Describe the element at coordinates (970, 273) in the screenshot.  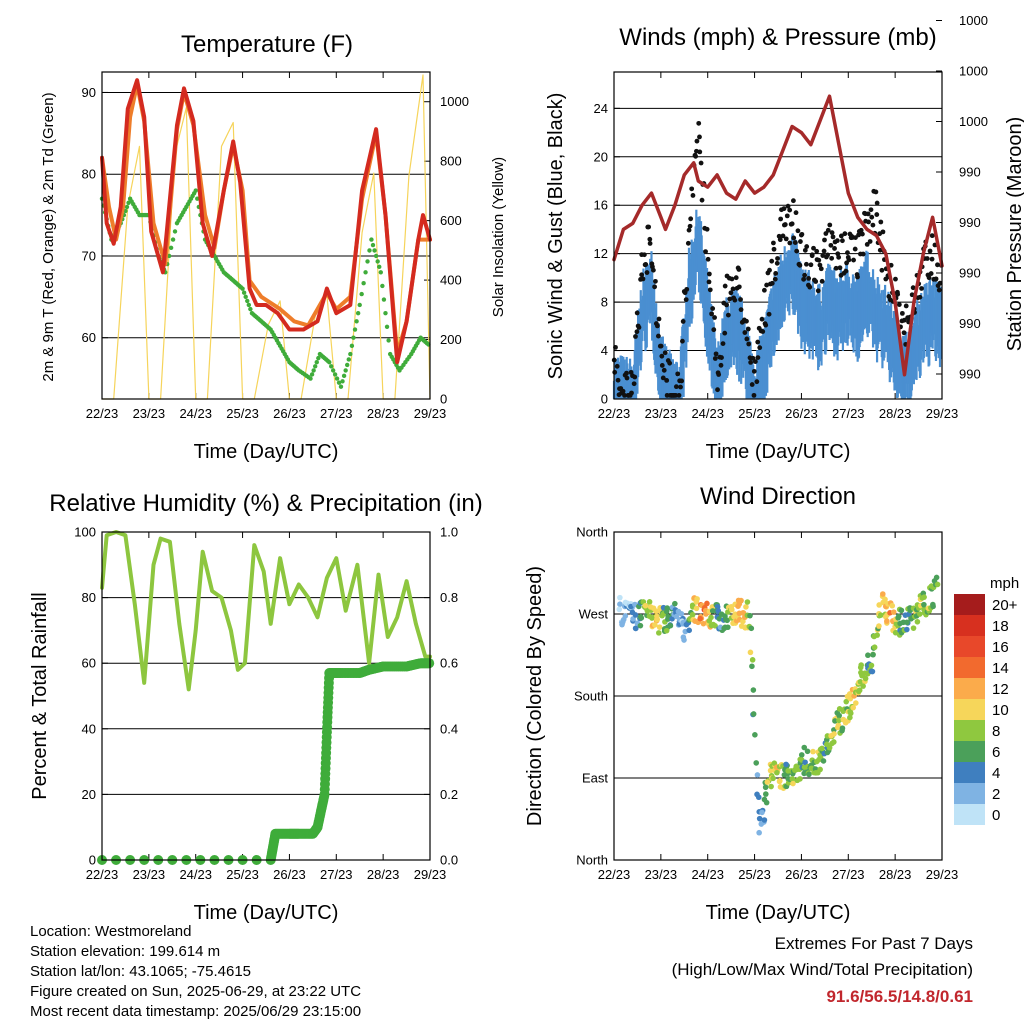
I see `y2-tick-label: 990` at that location.